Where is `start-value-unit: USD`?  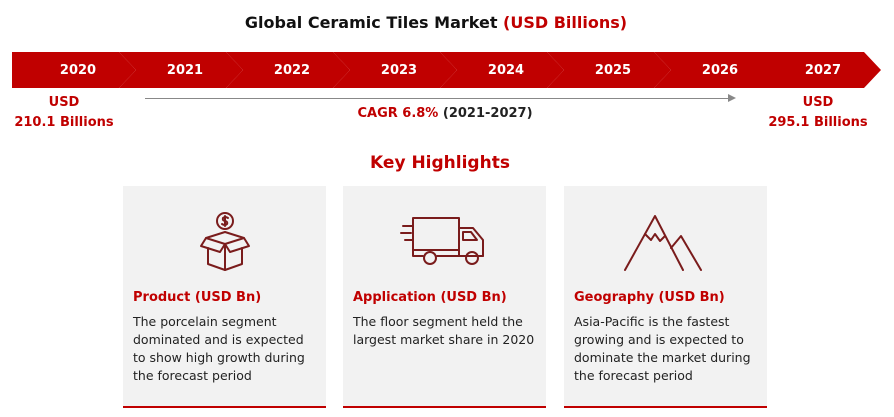
start-value-unit: USD is located at coordinates (64, 102).